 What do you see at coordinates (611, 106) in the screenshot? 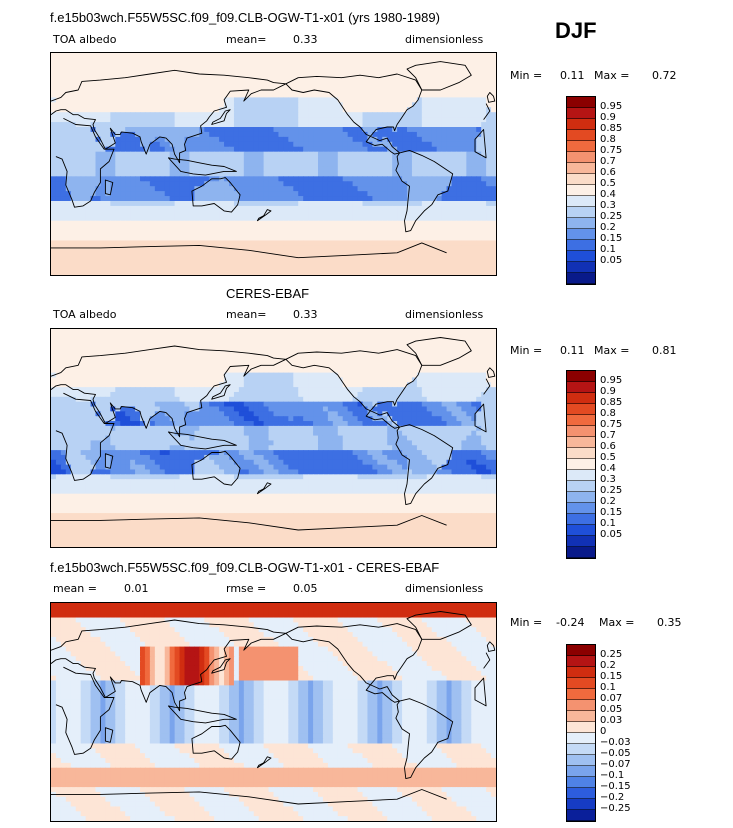
I see `colorbar-tick-label: 0.95` at bounding box center [611, 106].